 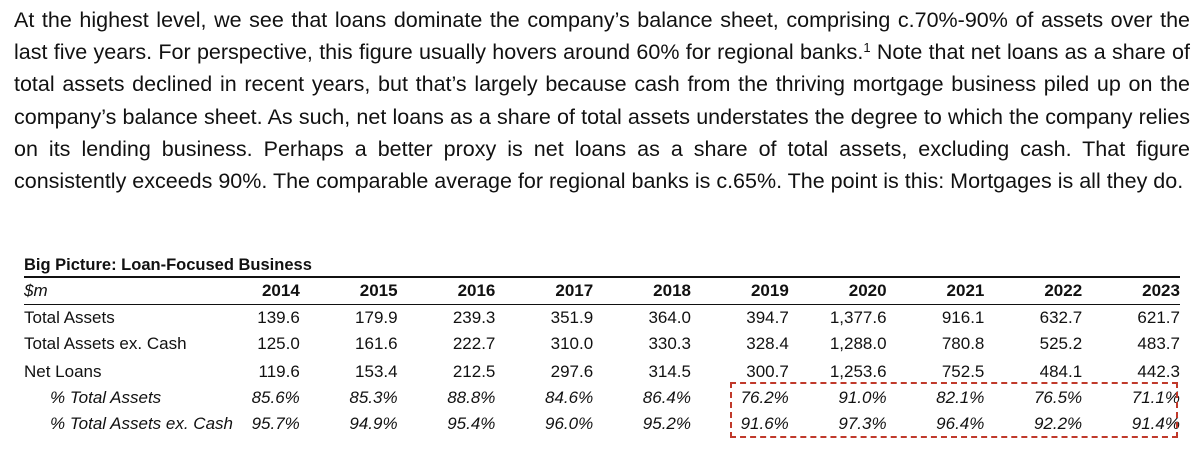 I want to click on table-cell: 86.4%, so click(x=666, y=397).